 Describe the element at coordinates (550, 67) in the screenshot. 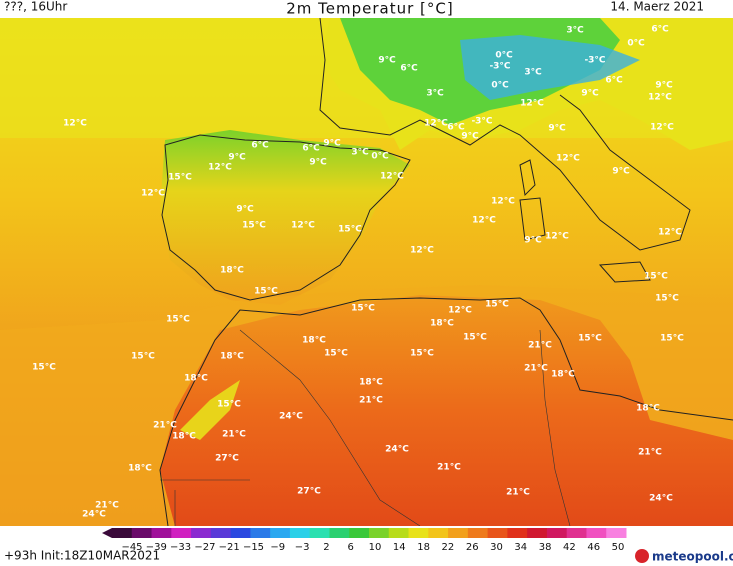

I see `alps-coldest` at that location.